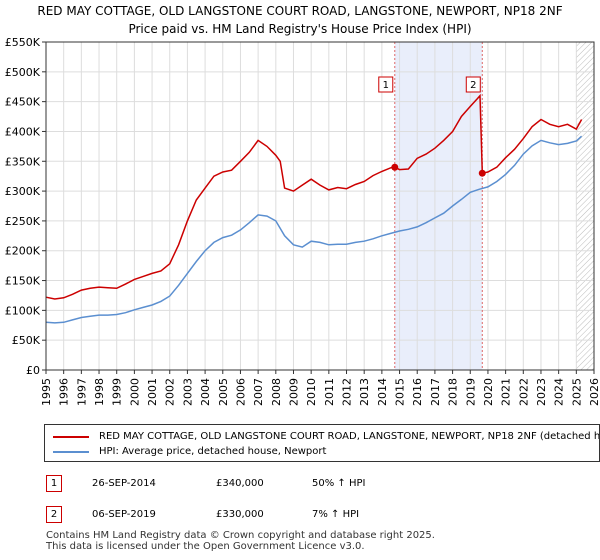  I want to click on y-tick-label: £50K, so click(26, 340).